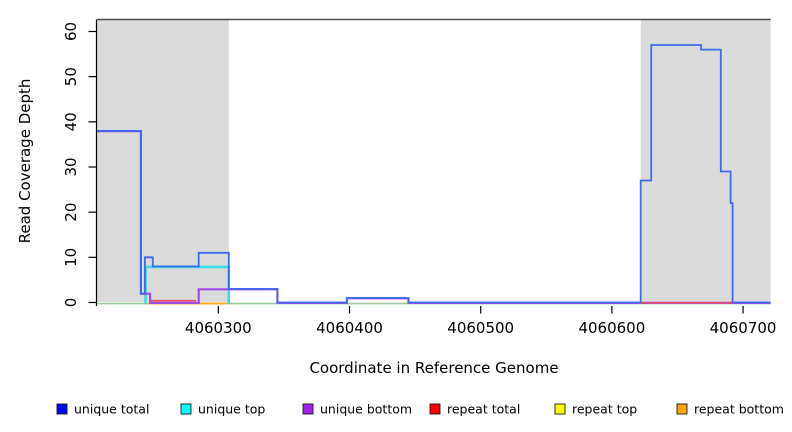 The width and height of the screenshot is (792, 432). I want to click on x-tick-label: 4060500, so click(480, 328).